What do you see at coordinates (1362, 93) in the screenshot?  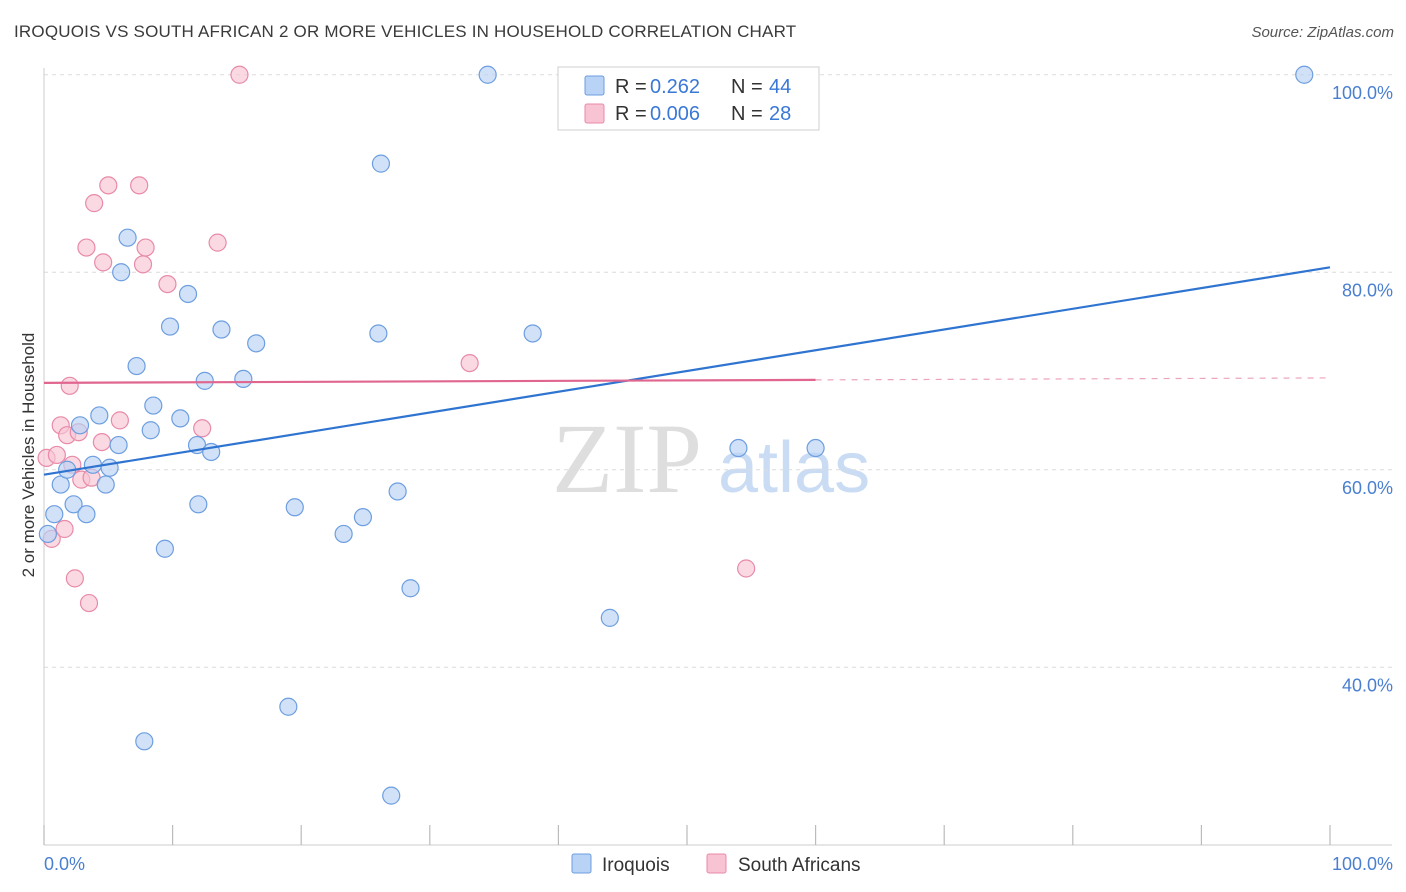 I see `y-tick-label-100: 100.0%` at bounding box center [1362, 93].